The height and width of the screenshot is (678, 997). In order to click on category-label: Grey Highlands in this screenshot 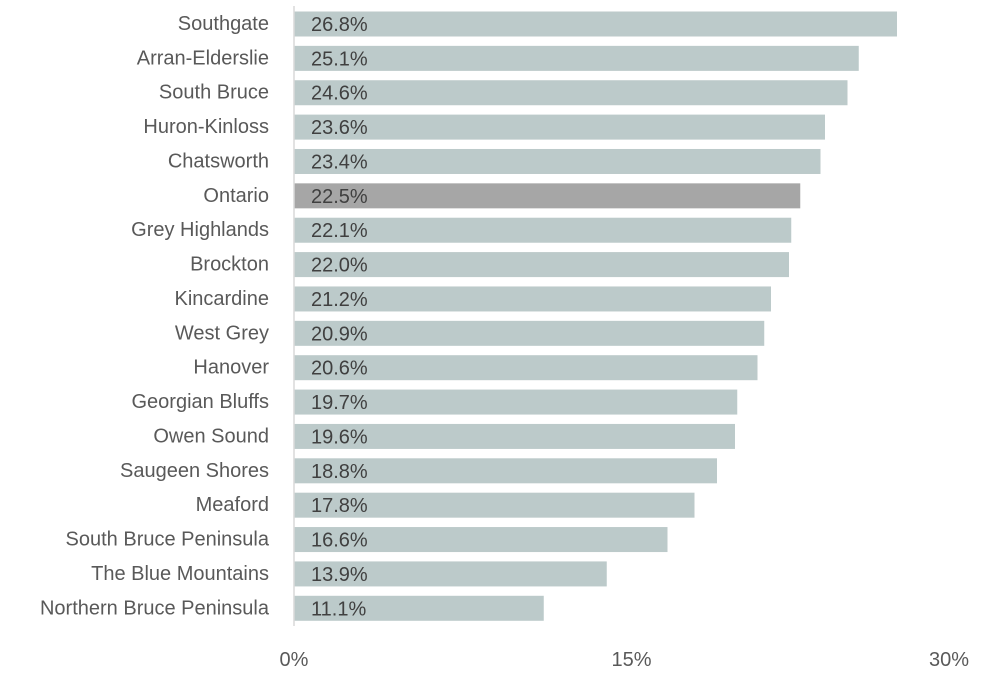, I will do `click(200, 230)`.